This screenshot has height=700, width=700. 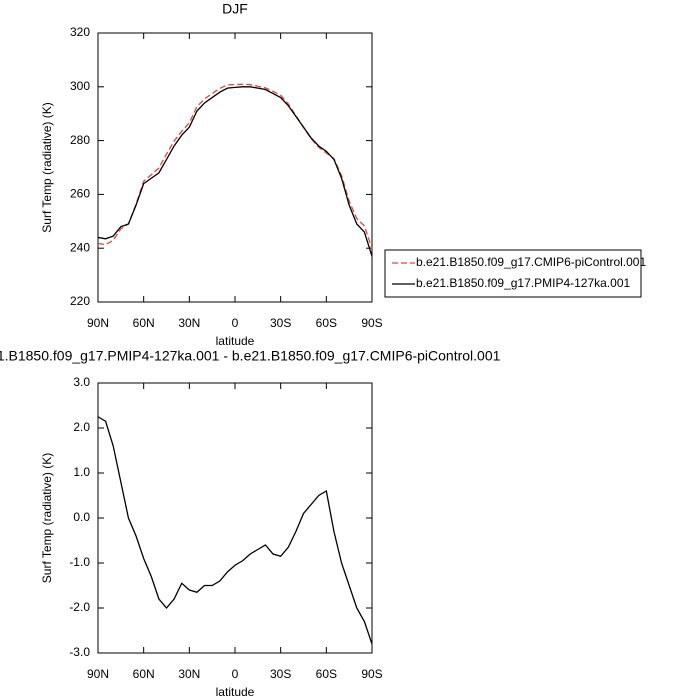 What do you see at coordinates (513, 273) in the screenshot?
I see `legend-box` at bounding box center [513, 273].